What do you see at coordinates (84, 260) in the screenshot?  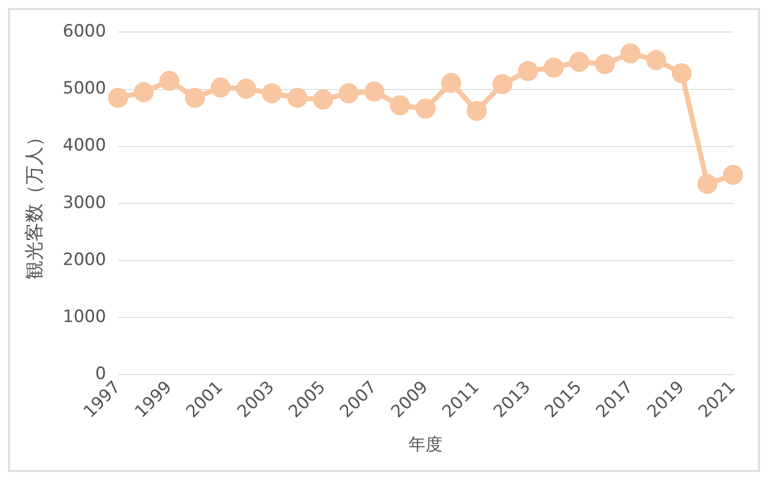 I see `y-tick-label: 2000` at bounding box center [84, 260].